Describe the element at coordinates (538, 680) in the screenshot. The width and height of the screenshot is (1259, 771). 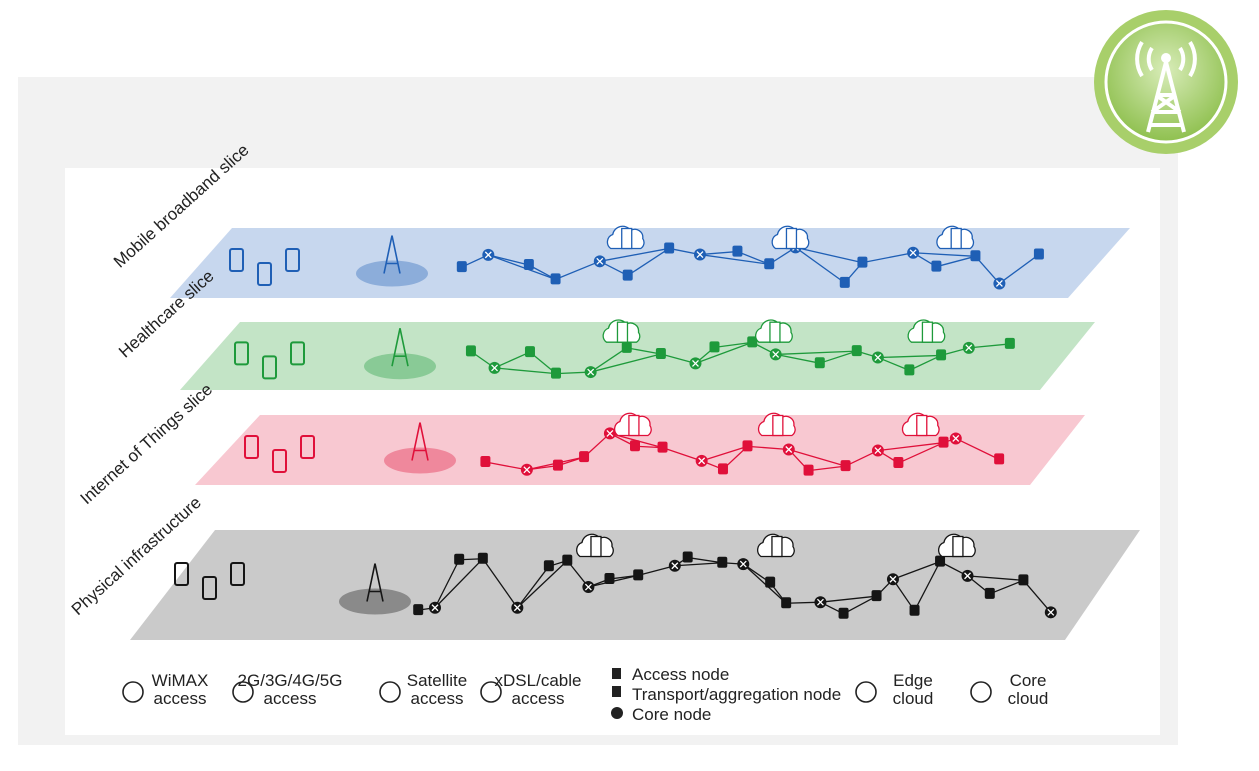
I see `legend-label: xDSL/cable` at that location.